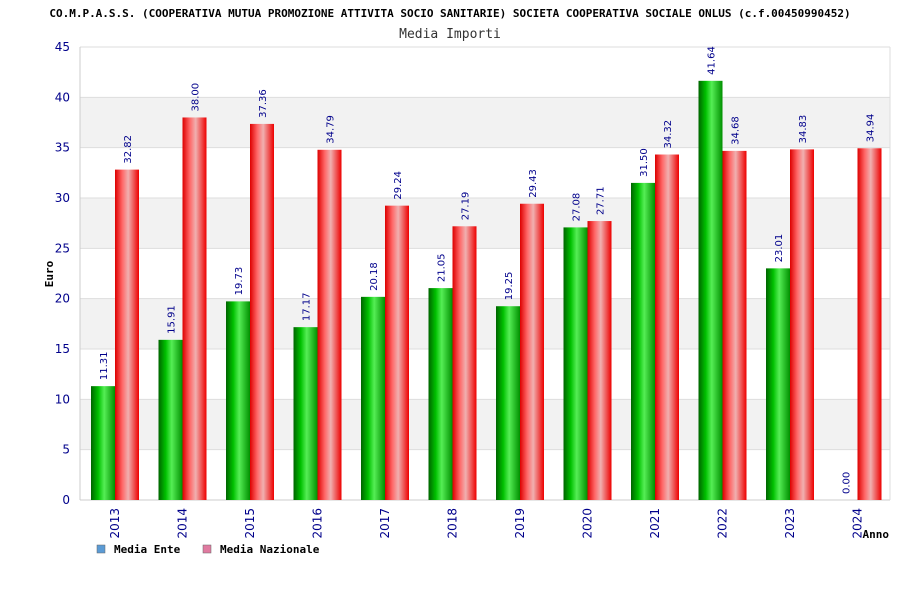 The width and height of the screenshot is (900, 600). I want to click on x-tick-label: 2013, so click(115, 523).